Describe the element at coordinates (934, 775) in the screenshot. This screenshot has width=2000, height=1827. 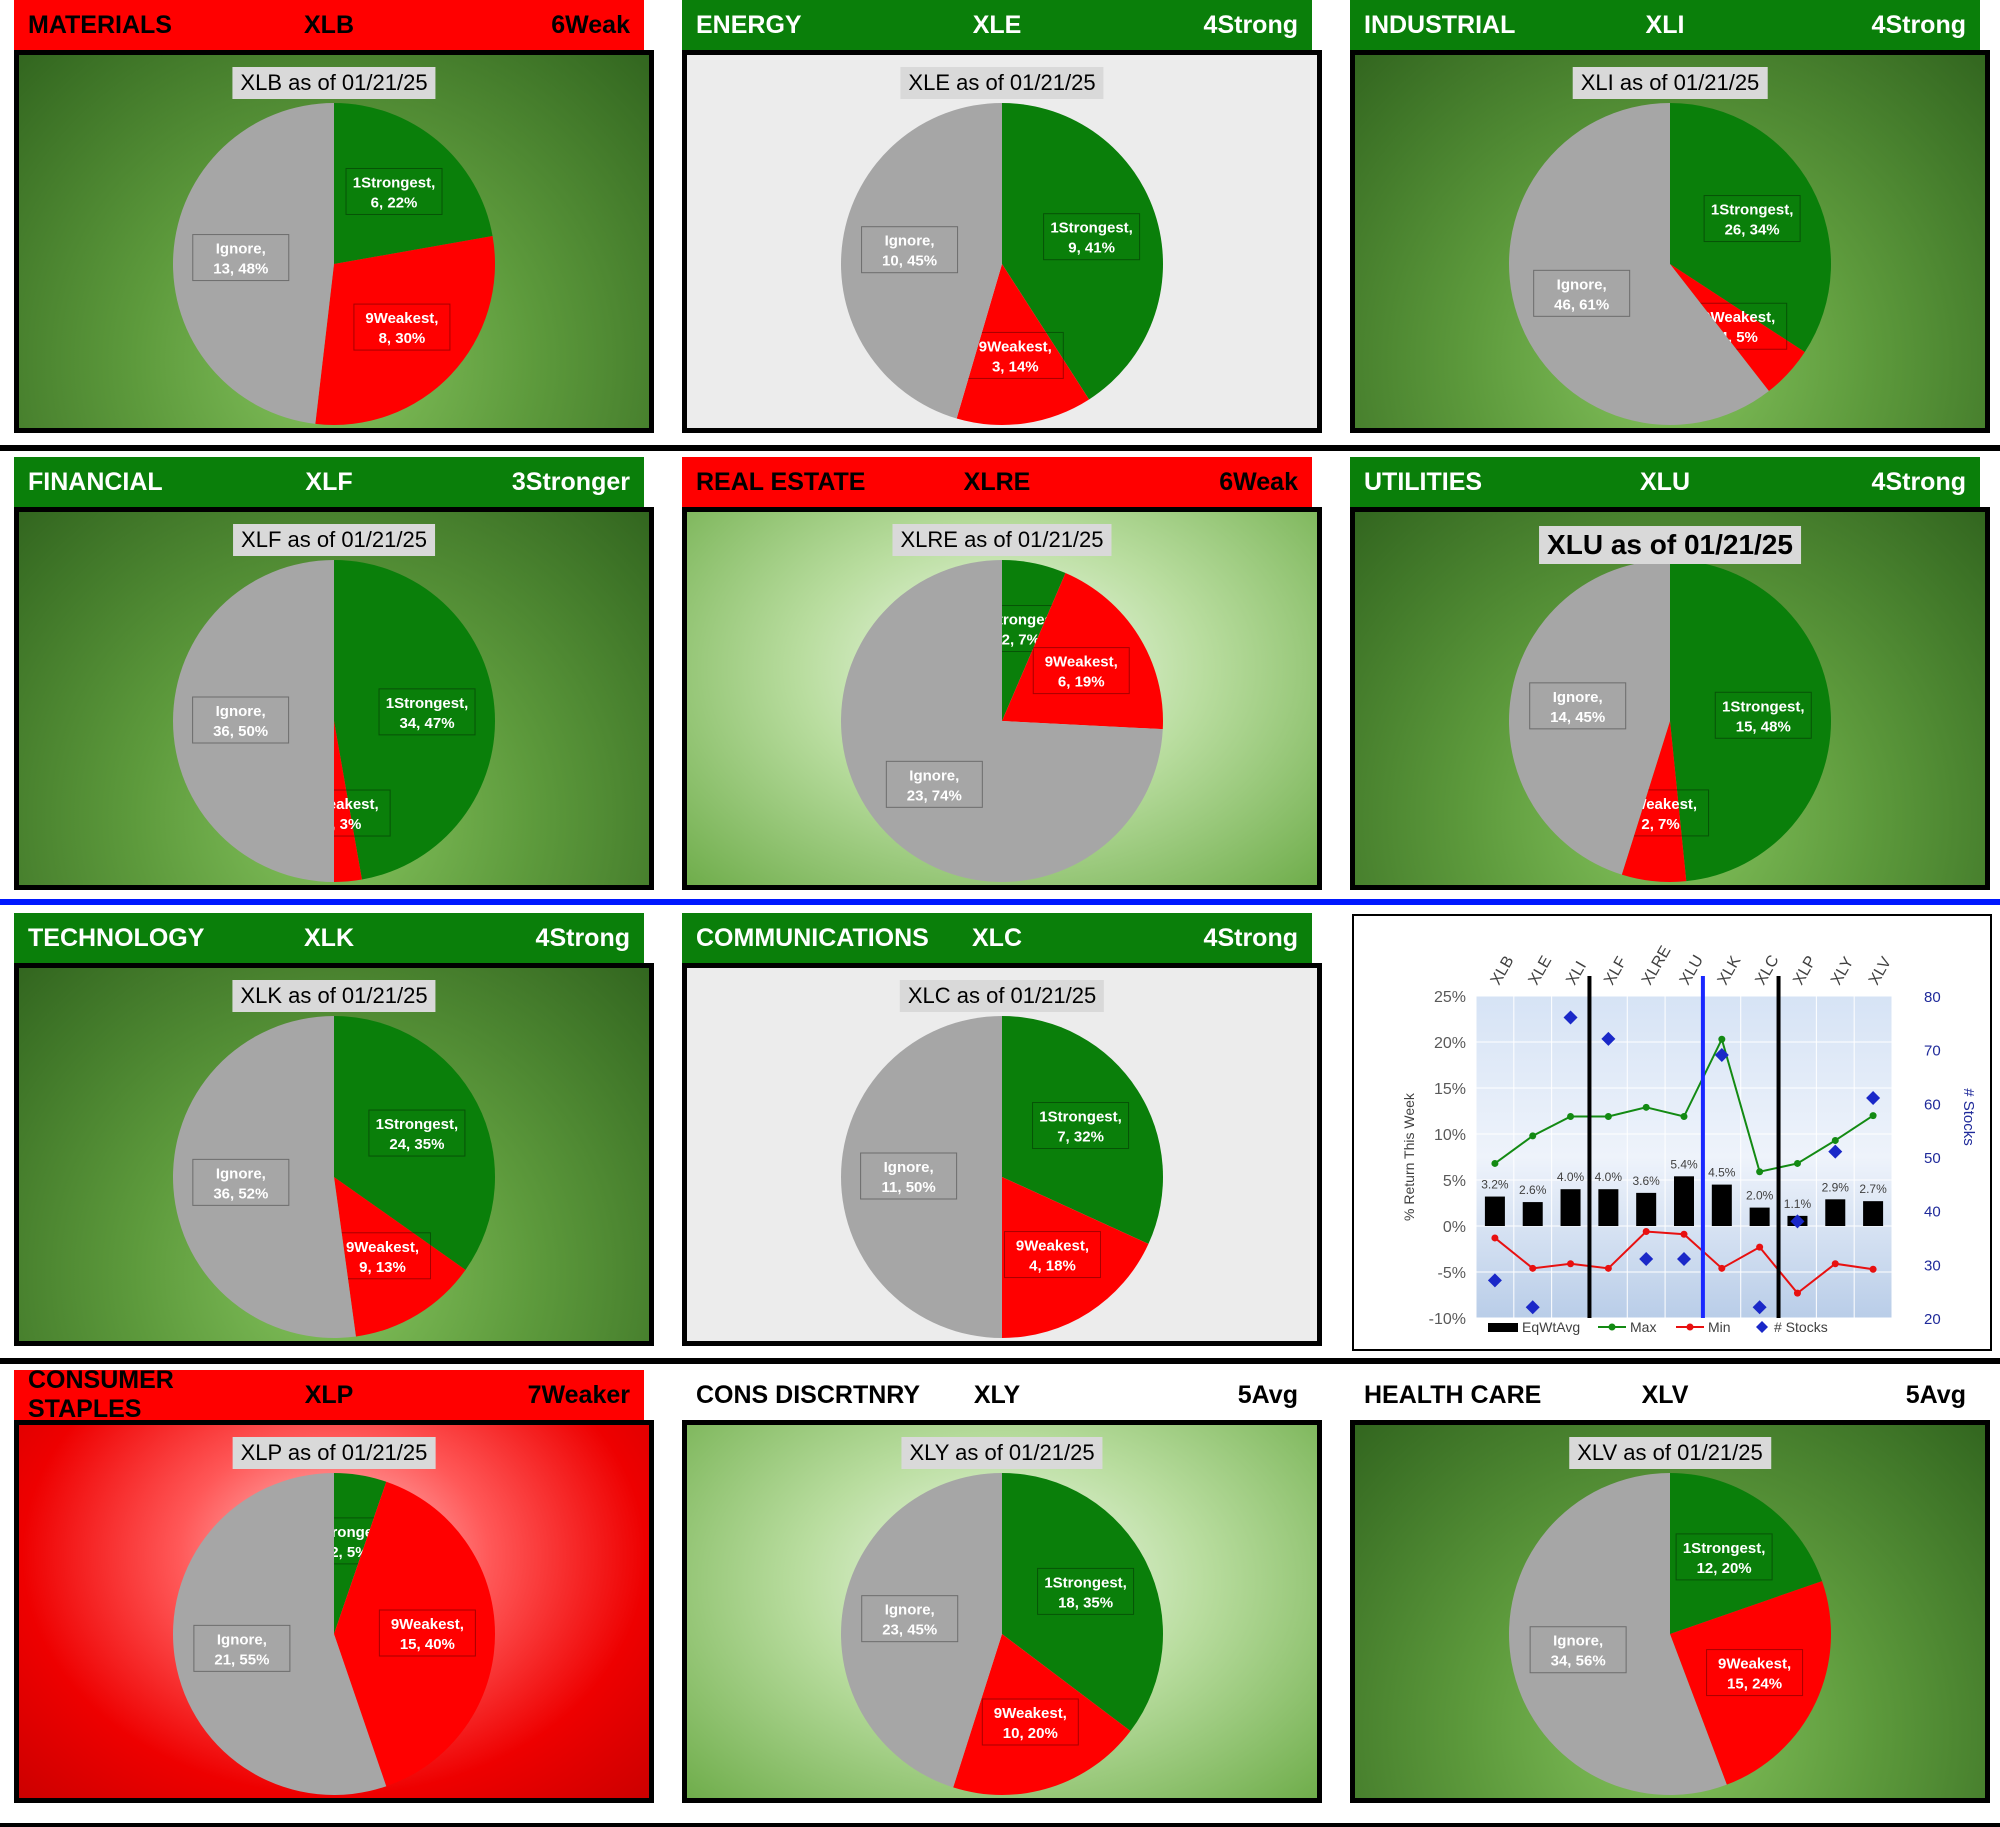
I see `xlre-slice-name: Ignore,` at that location.